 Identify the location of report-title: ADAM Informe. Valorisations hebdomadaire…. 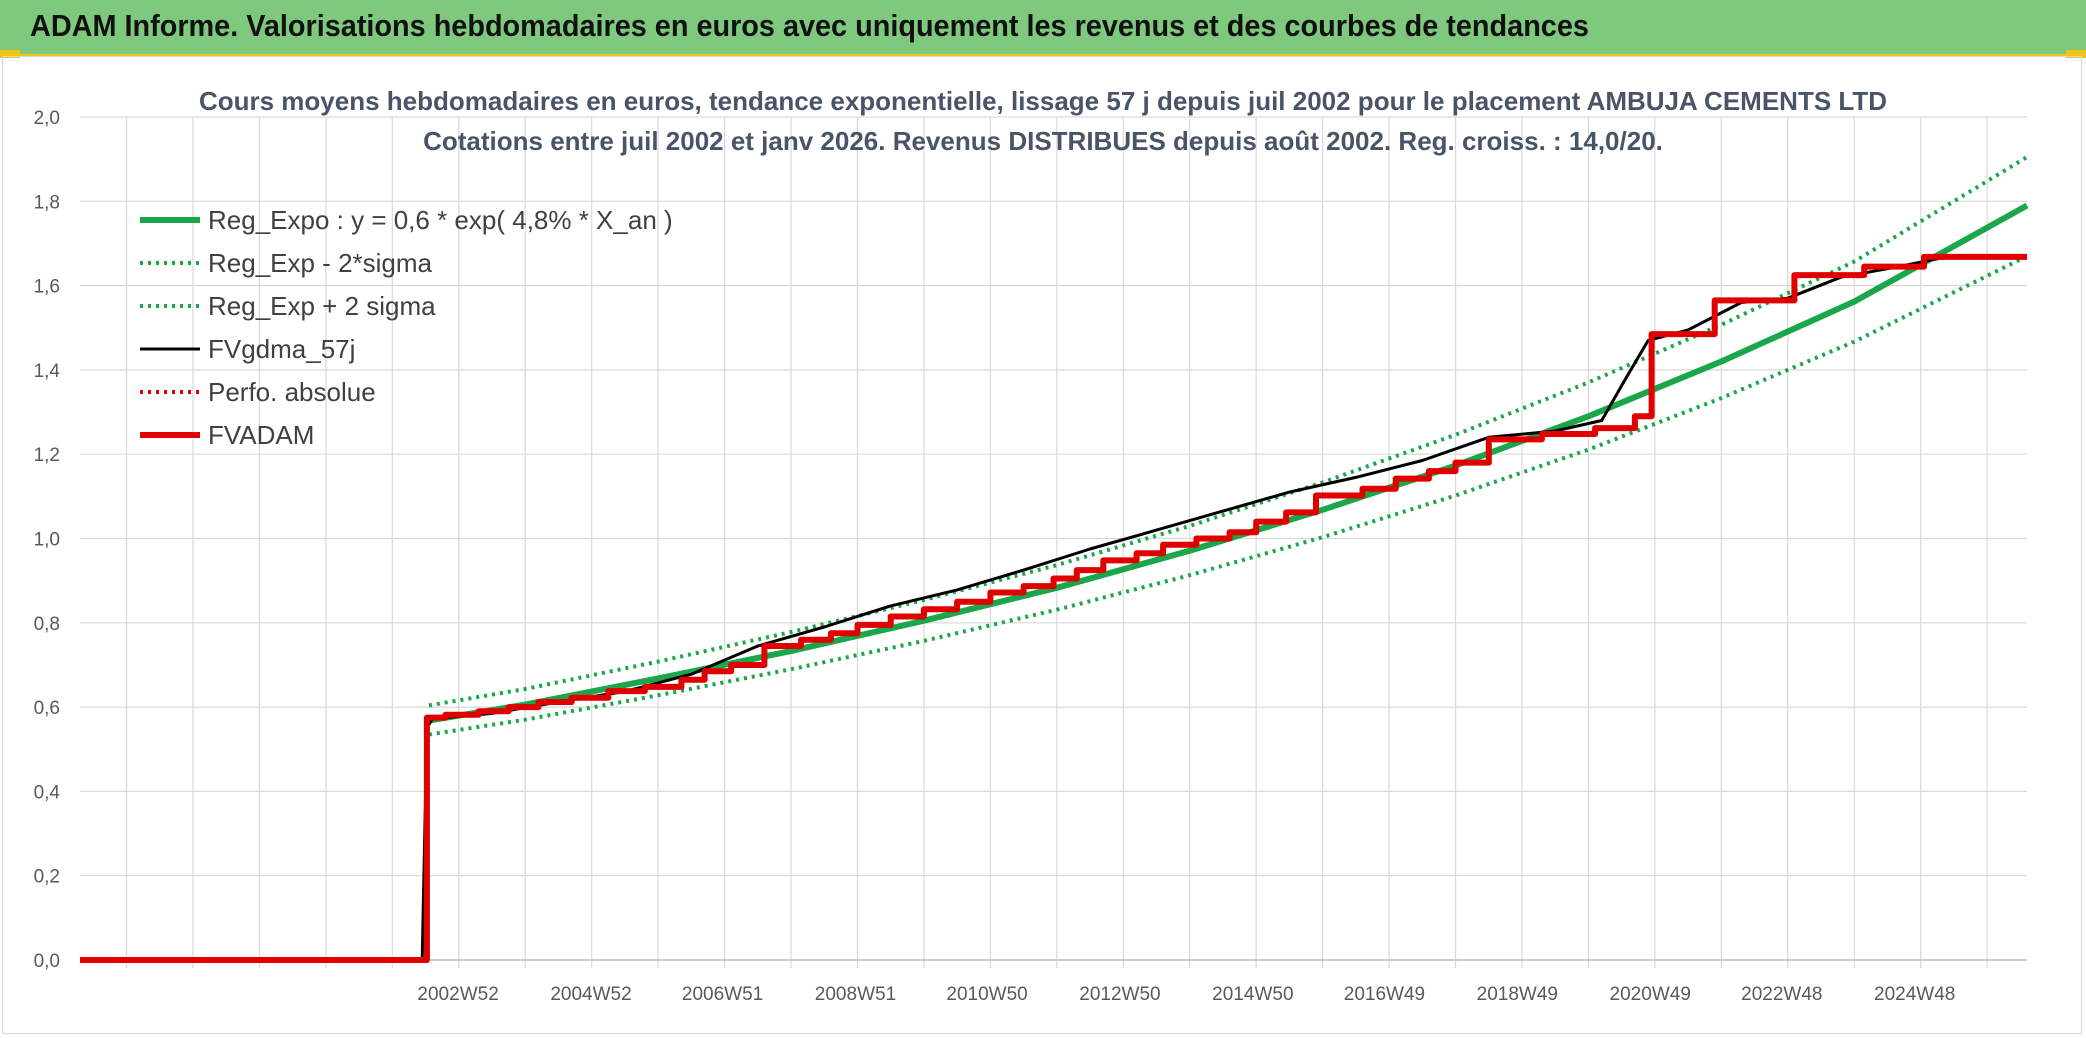
(809, 25).